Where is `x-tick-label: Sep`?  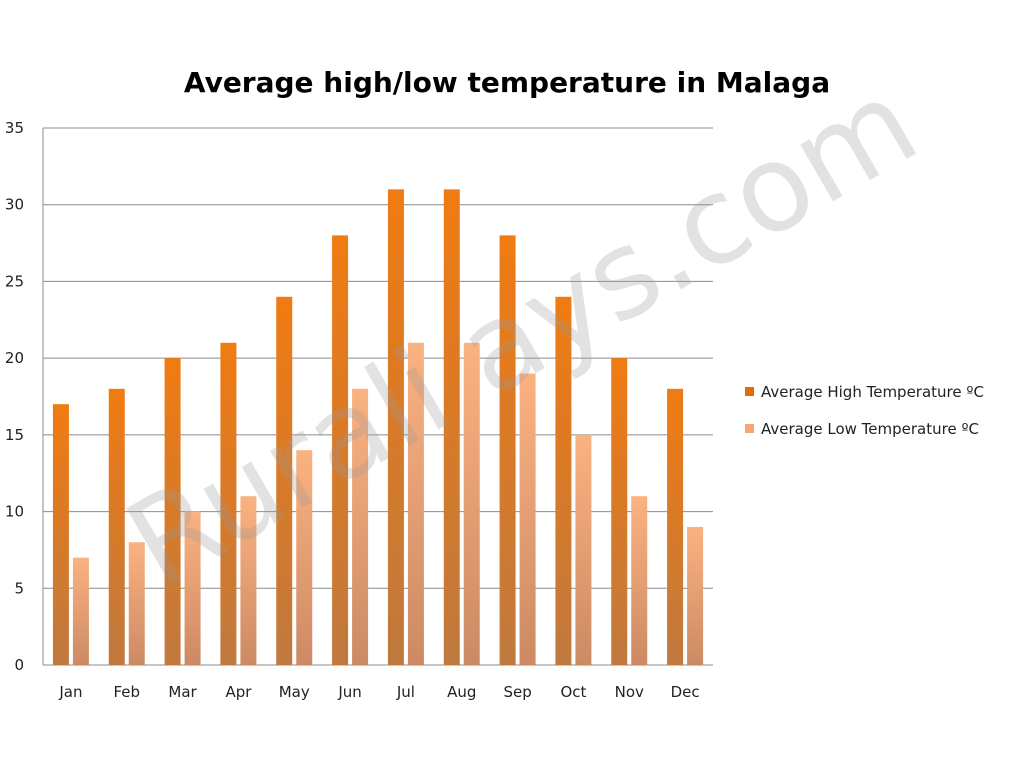
x-tick-label: Sep is located at coordinates (517, 692).